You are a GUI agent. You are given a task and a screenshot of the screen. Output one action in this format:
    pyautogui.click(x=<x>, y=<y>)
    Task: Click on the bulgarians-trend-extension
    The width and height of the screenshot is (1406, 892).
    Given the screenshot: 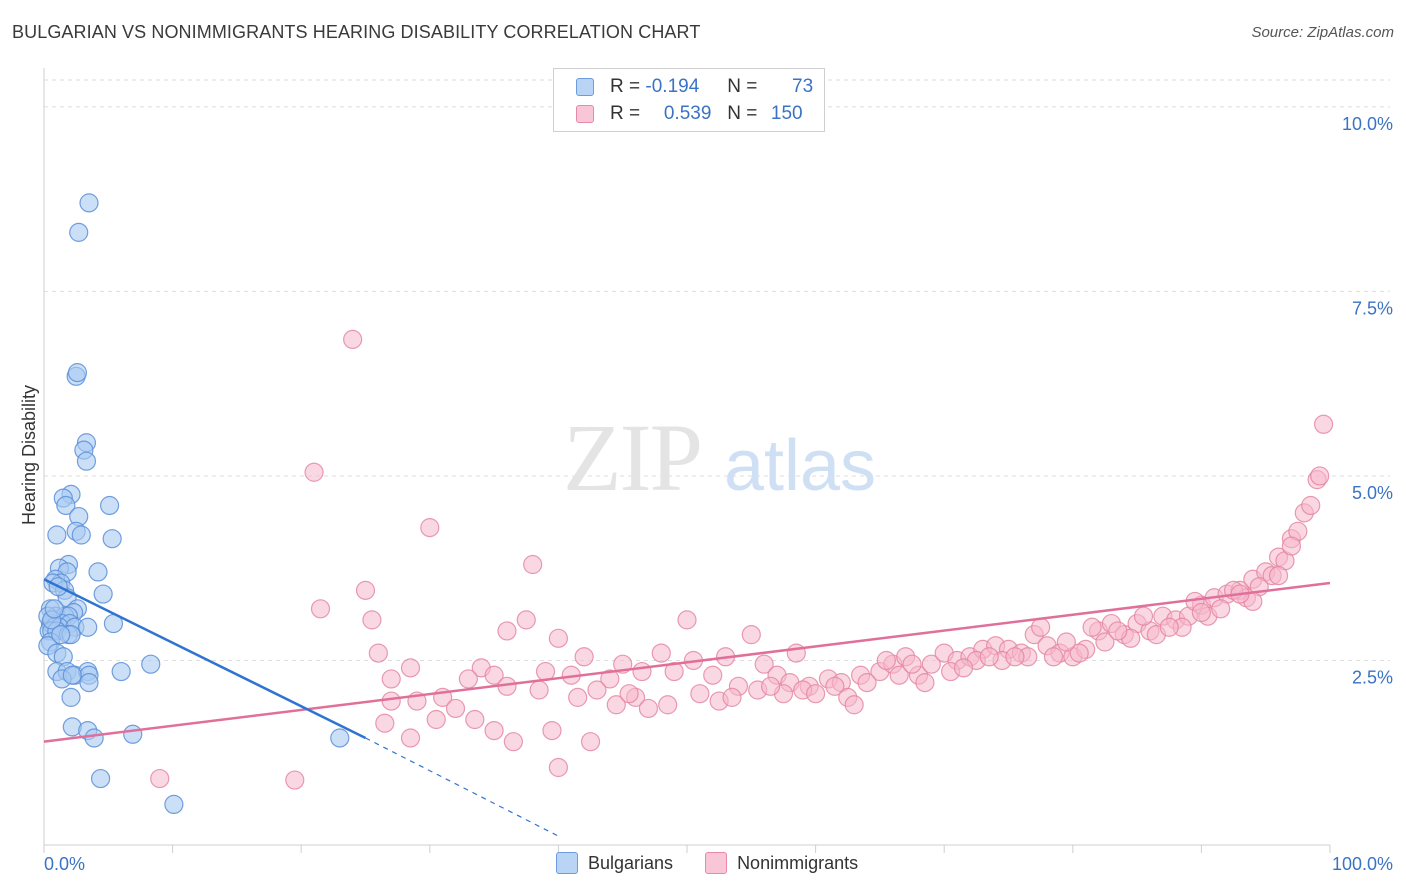 What is the action you would take?
    pyautogui.click(x=462, y=787)
    